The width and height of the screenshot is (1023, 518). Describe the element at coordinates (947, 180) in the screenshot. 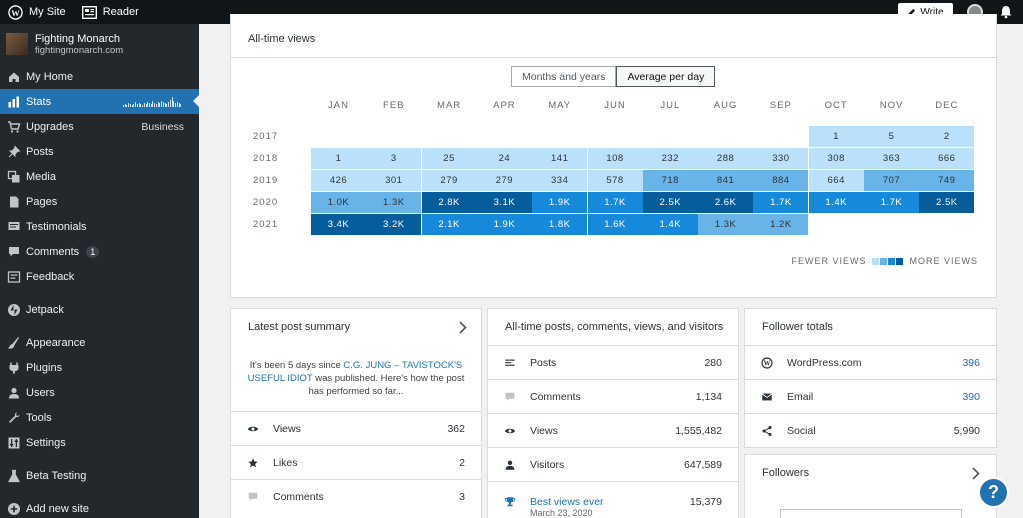

I see `heatmap-cell: 749` at that location.